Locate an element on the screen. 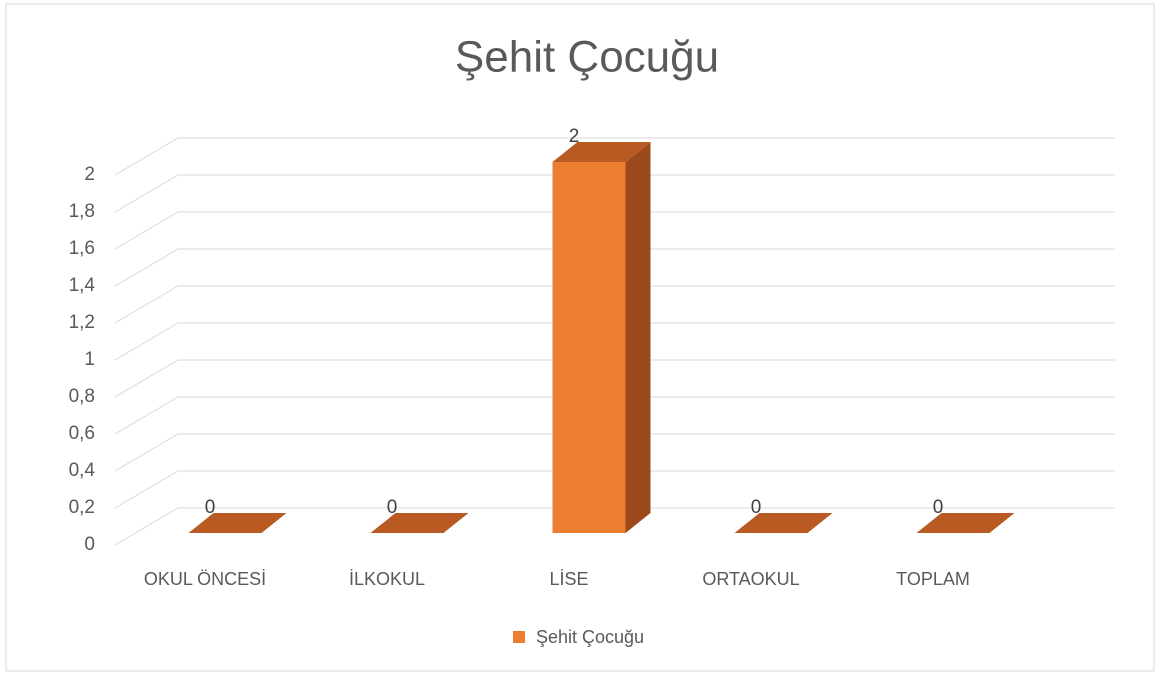 The height and width of the screenshot is (675, 1158). legend-label: Şehit Çocuğu is located at coordinates (590, 637).